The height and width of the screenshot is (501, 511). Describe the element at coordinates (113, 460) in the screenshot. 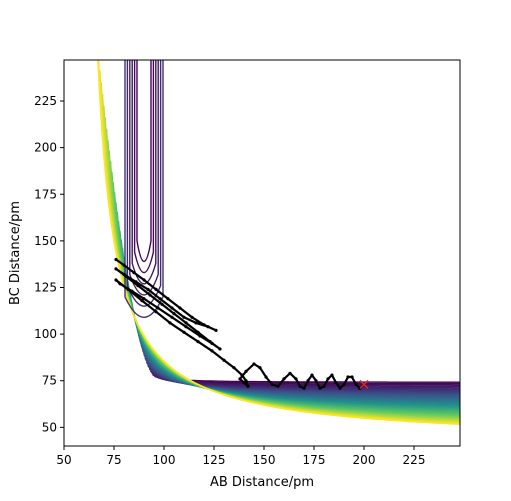

I see `x-tick-label: 75` at that location.